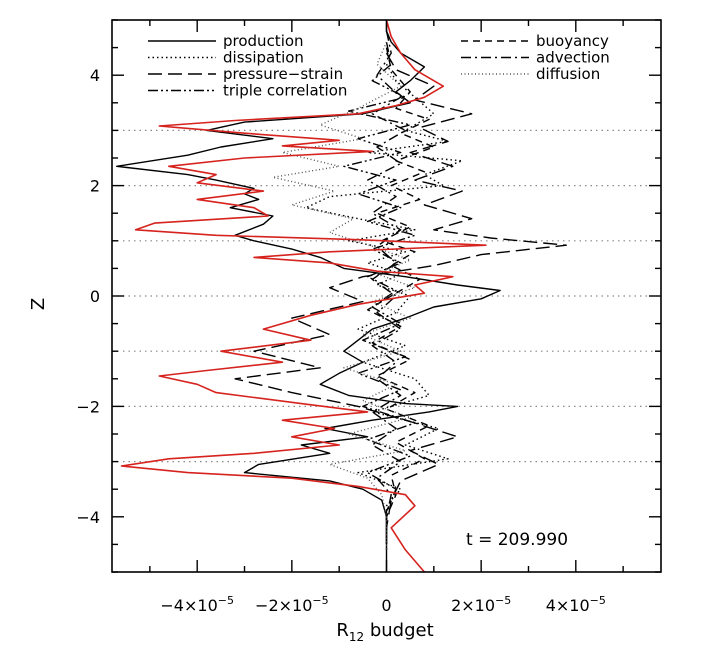 This screenshot has height=649, width=722. Describe the element at coordinates (386, 290) in the screenshot. I see `series-line-advection` at that location.